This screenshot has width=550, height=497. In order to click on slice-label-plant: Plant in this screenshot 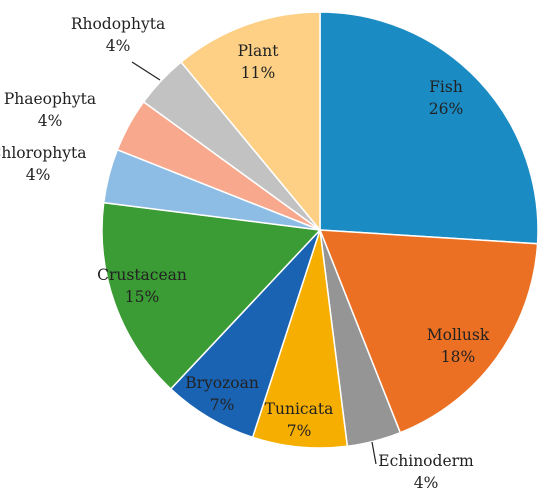, I will do `click(259, 51)`.